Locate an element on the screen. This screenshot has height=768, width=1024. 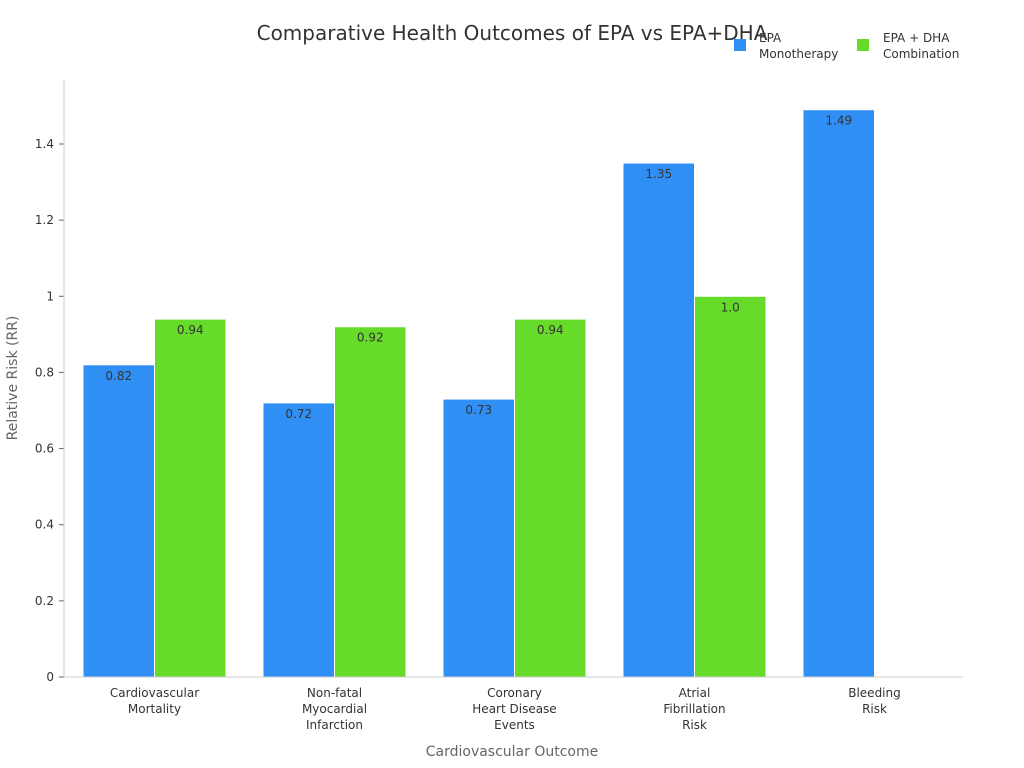
y-tick-label: 0.4 is located at coordinates (44, 525).